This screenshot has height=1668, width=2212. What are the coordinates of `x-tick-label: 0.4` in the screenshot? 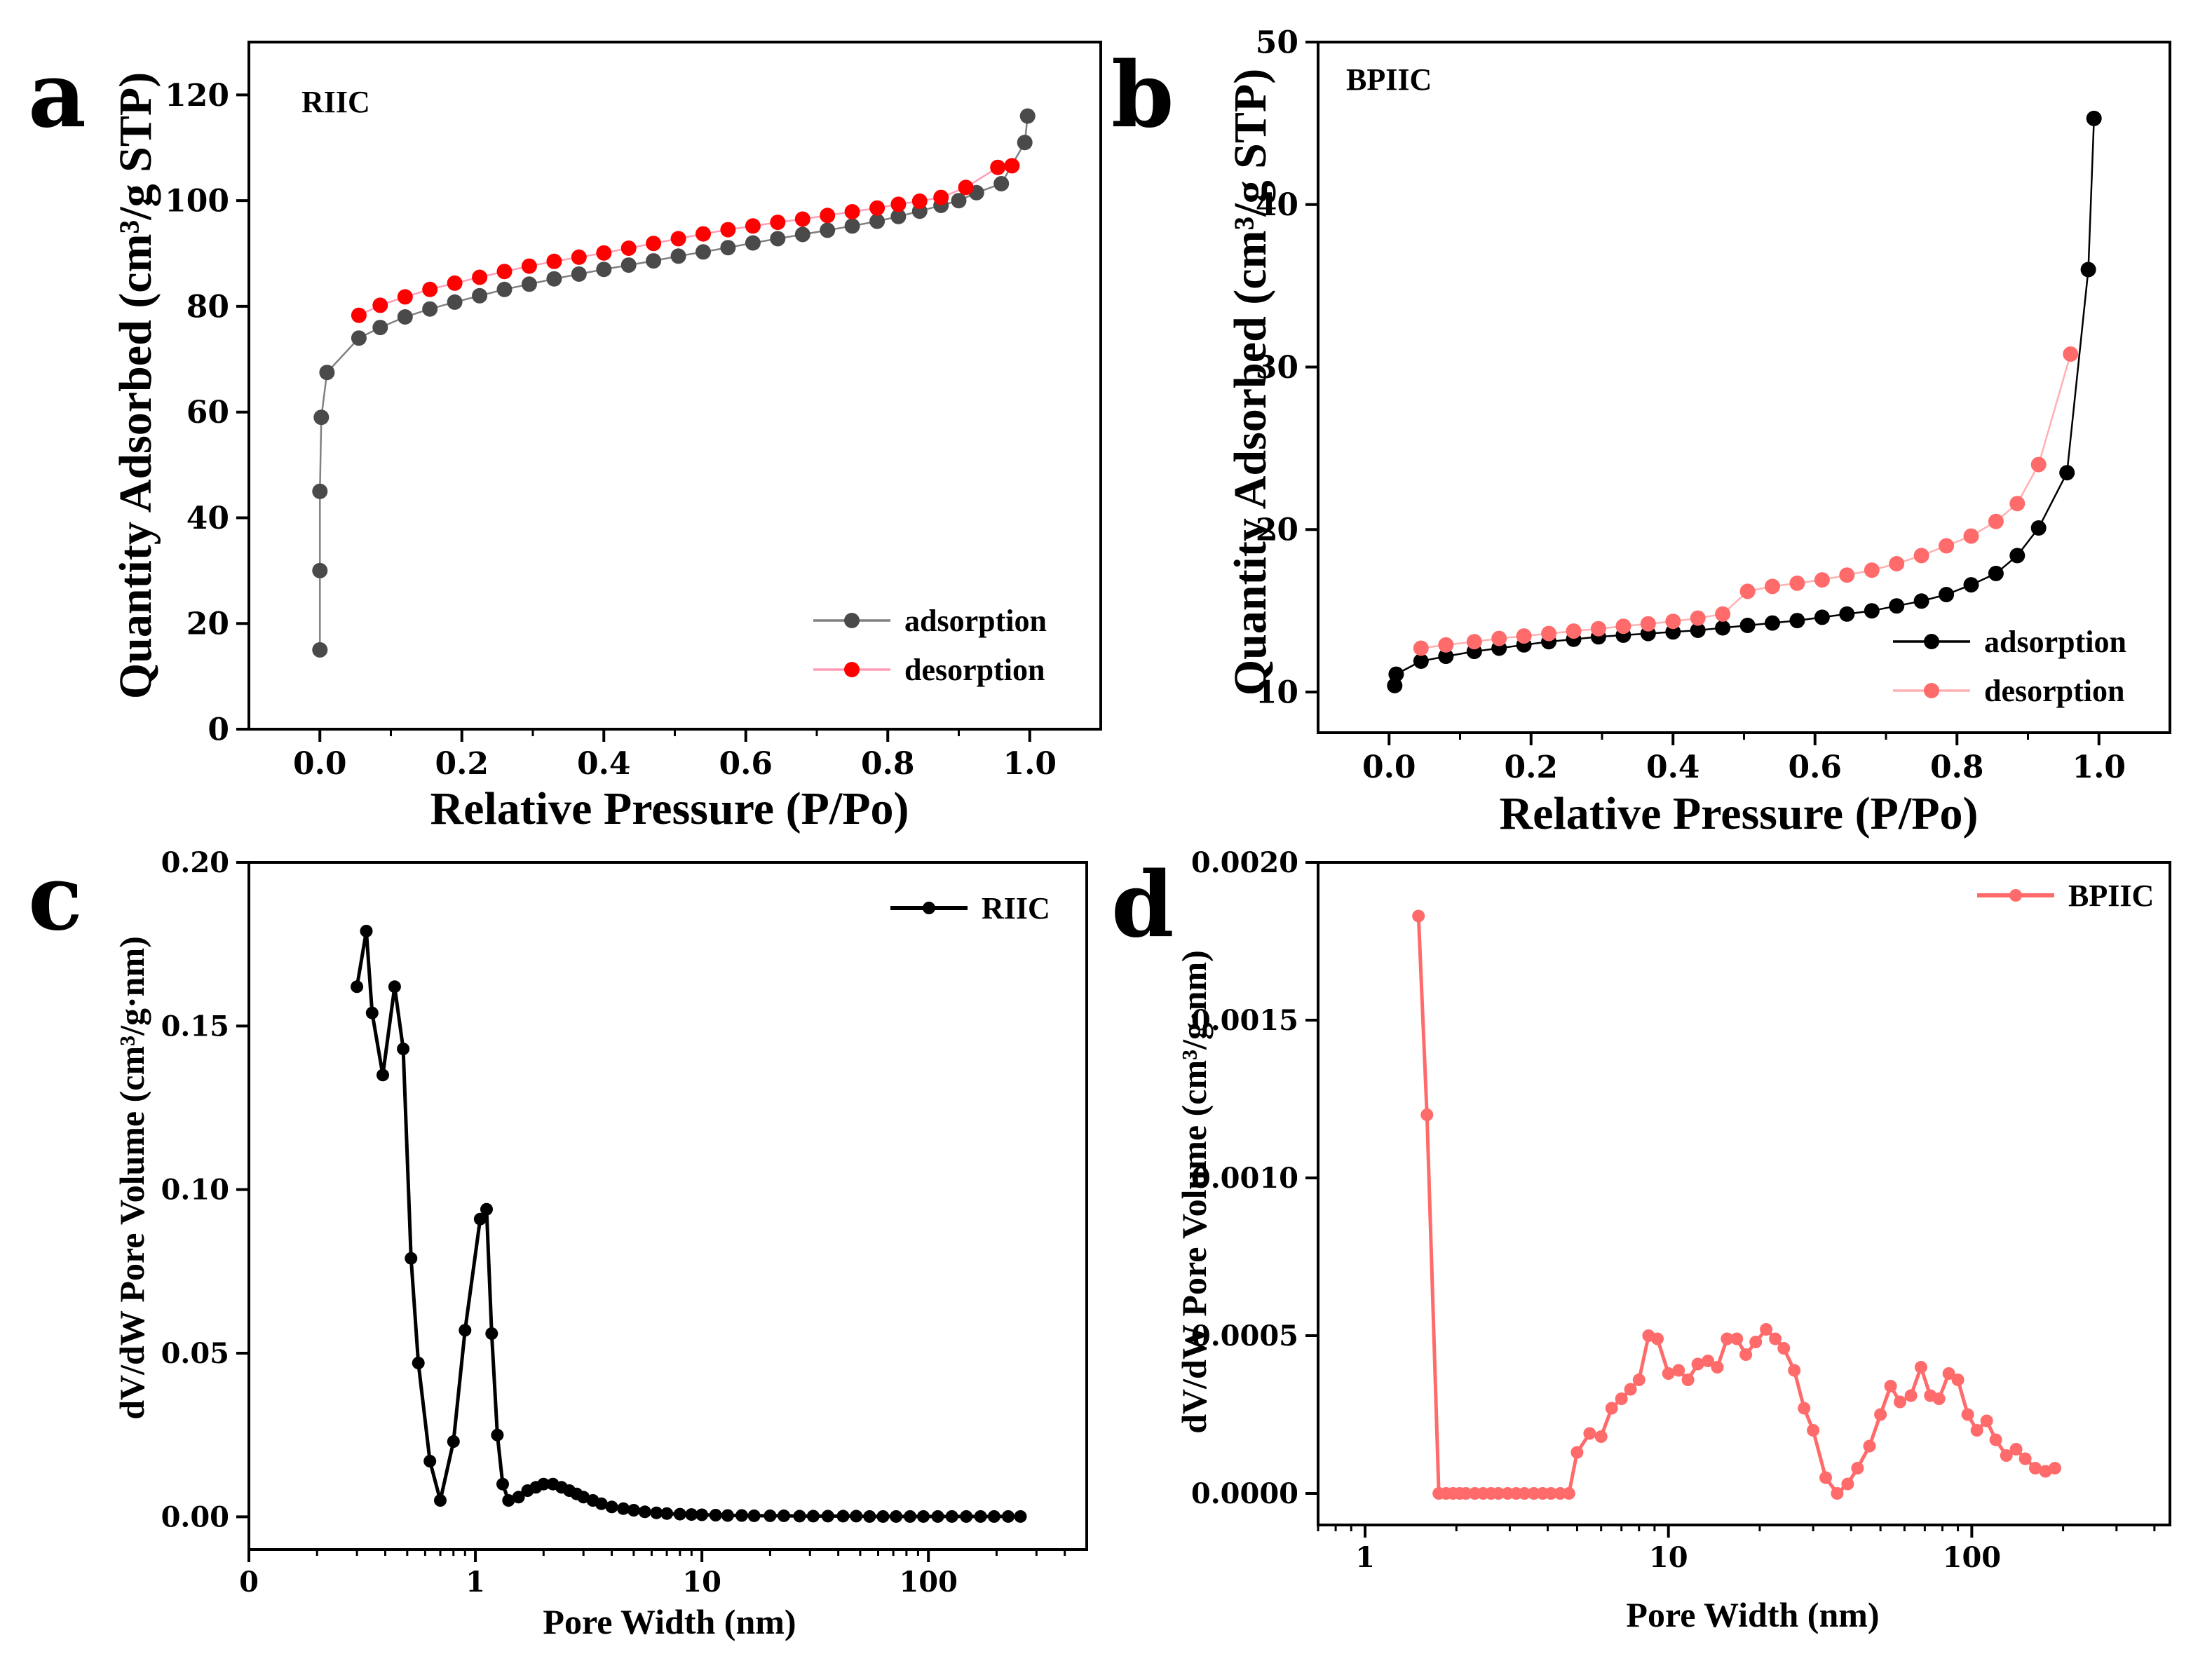 It's located at (1673, 767).